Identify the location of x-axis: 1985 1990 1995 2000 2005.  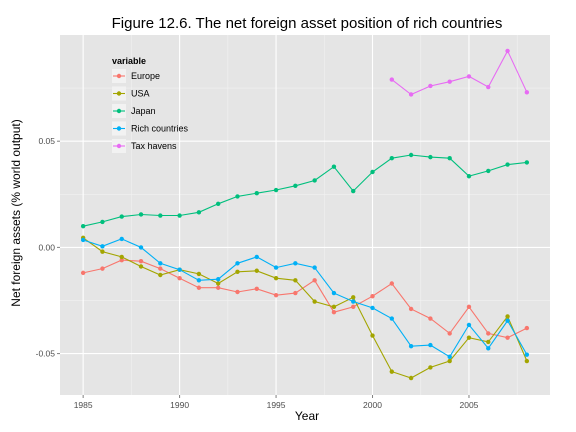
(276, 402).